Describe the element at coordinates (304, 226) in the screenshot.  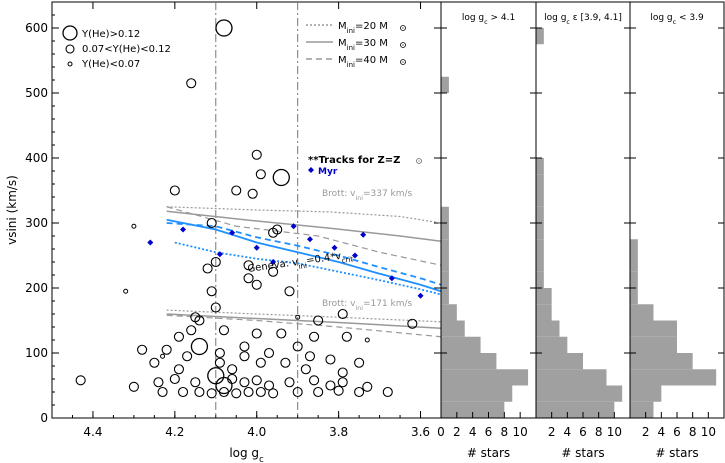
I see `brott-high-30msun-track` at that location.